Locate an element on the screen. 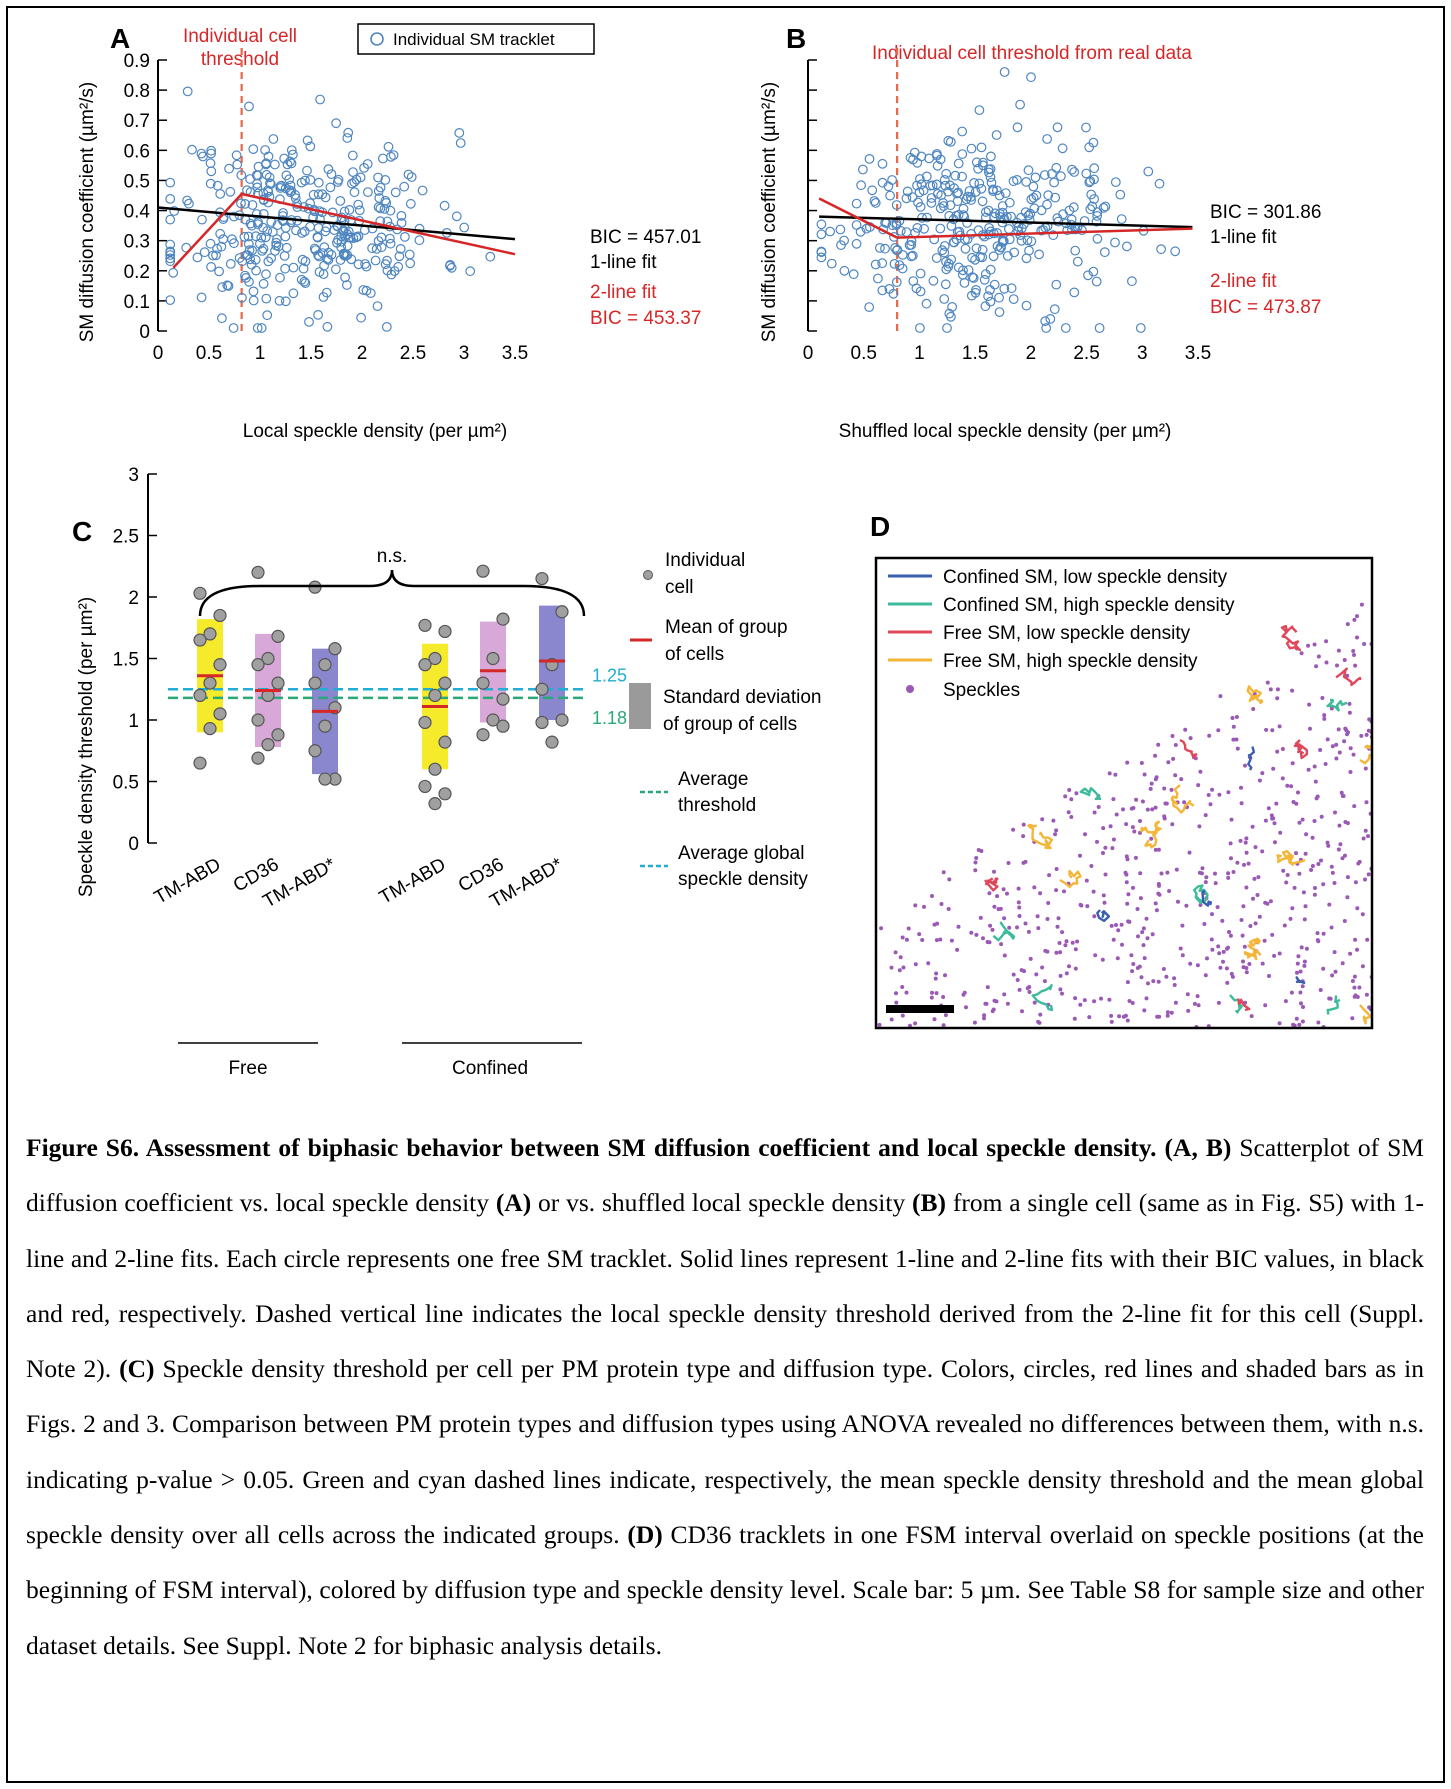 The width and height of the screenshot is (1451, 1789). panel-c-brace is located at coordinates (392, 593).